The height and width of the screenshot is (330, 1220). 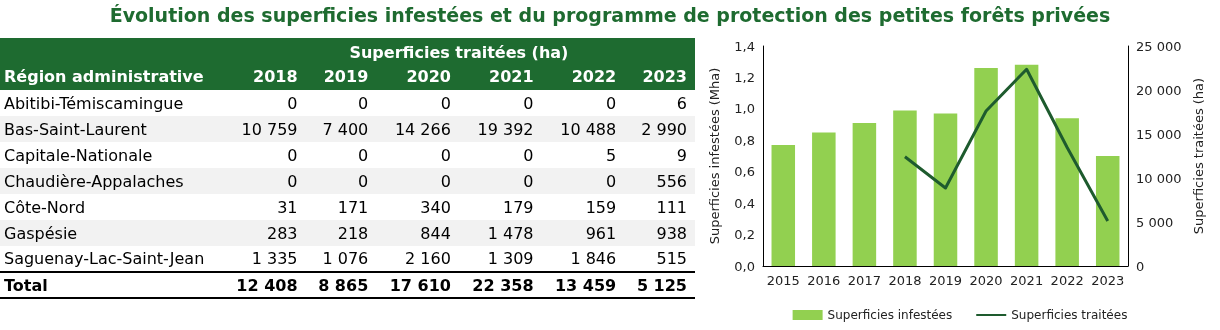 I want to click on data-label: 6, so click(x=681, y=103).